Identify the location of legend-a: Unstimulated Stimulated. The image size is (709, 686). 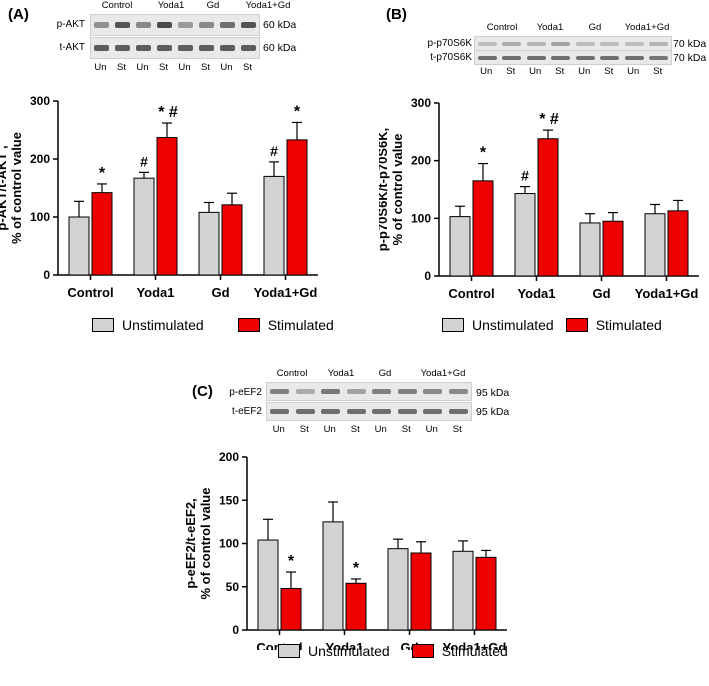
(213, 325).